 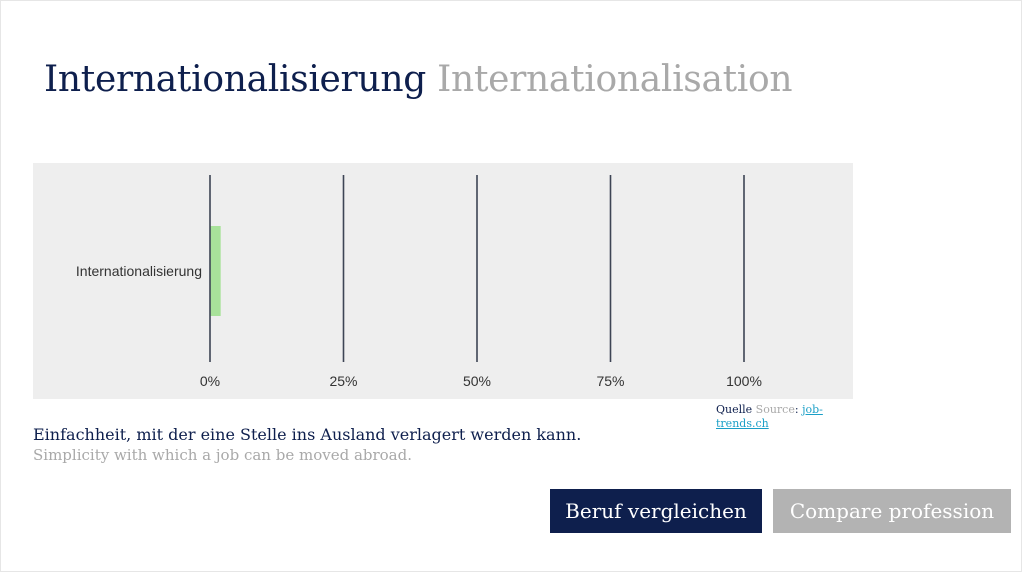 I want to click on source-label-german: Quelle, so click(x=734, y=409).